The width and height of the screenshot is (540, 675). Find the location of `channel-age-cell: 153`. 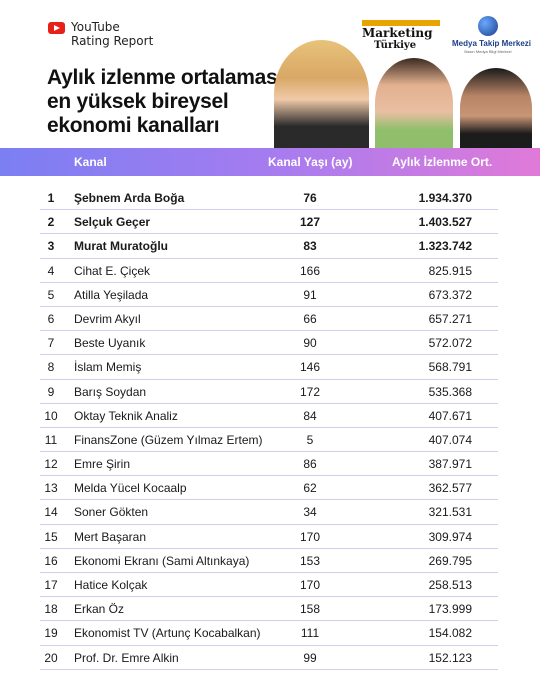

channel-age-cell: 153 is located at coordinates (310, 560).